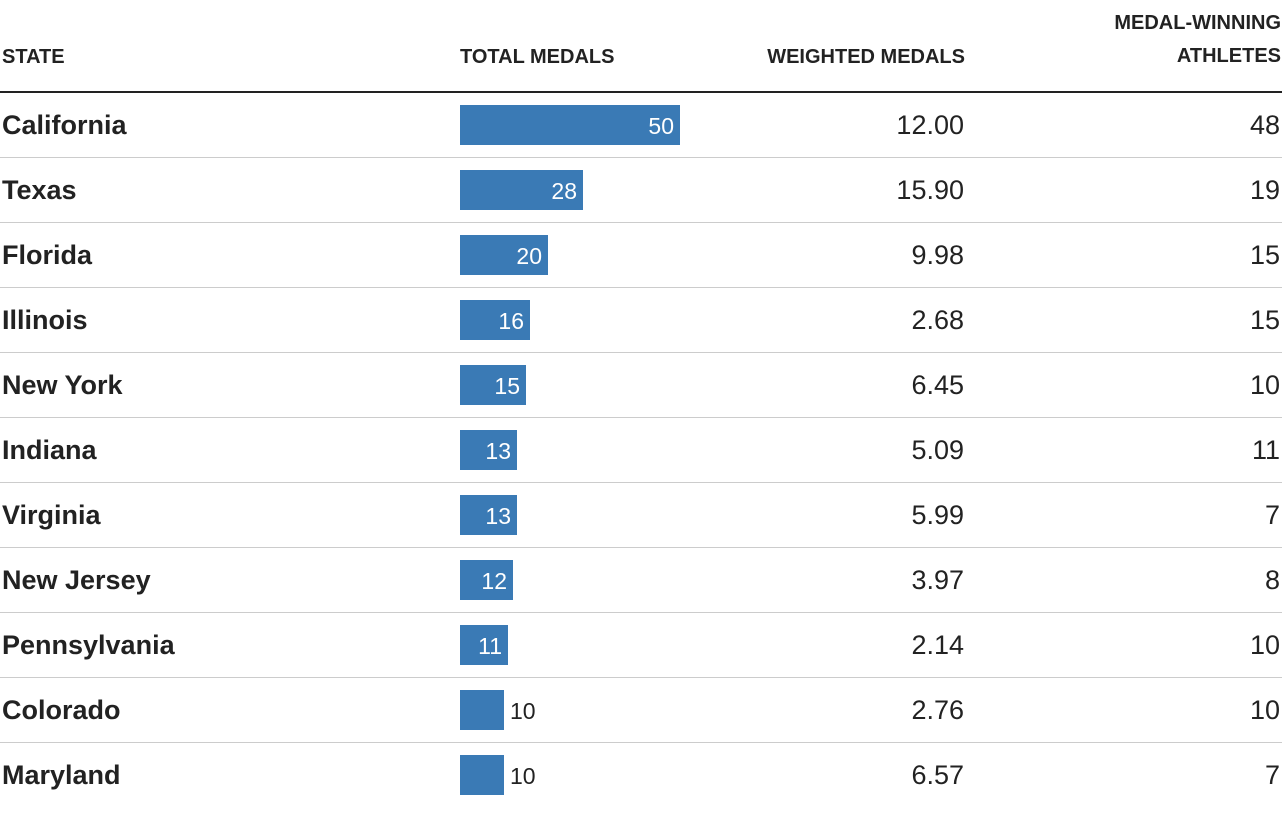 This screenshot has height=825, width=1287. What do you see at coordinates (494, 581) in the screenshot?
I see `total-medals-label: 12` at bounding box center [494, 581].